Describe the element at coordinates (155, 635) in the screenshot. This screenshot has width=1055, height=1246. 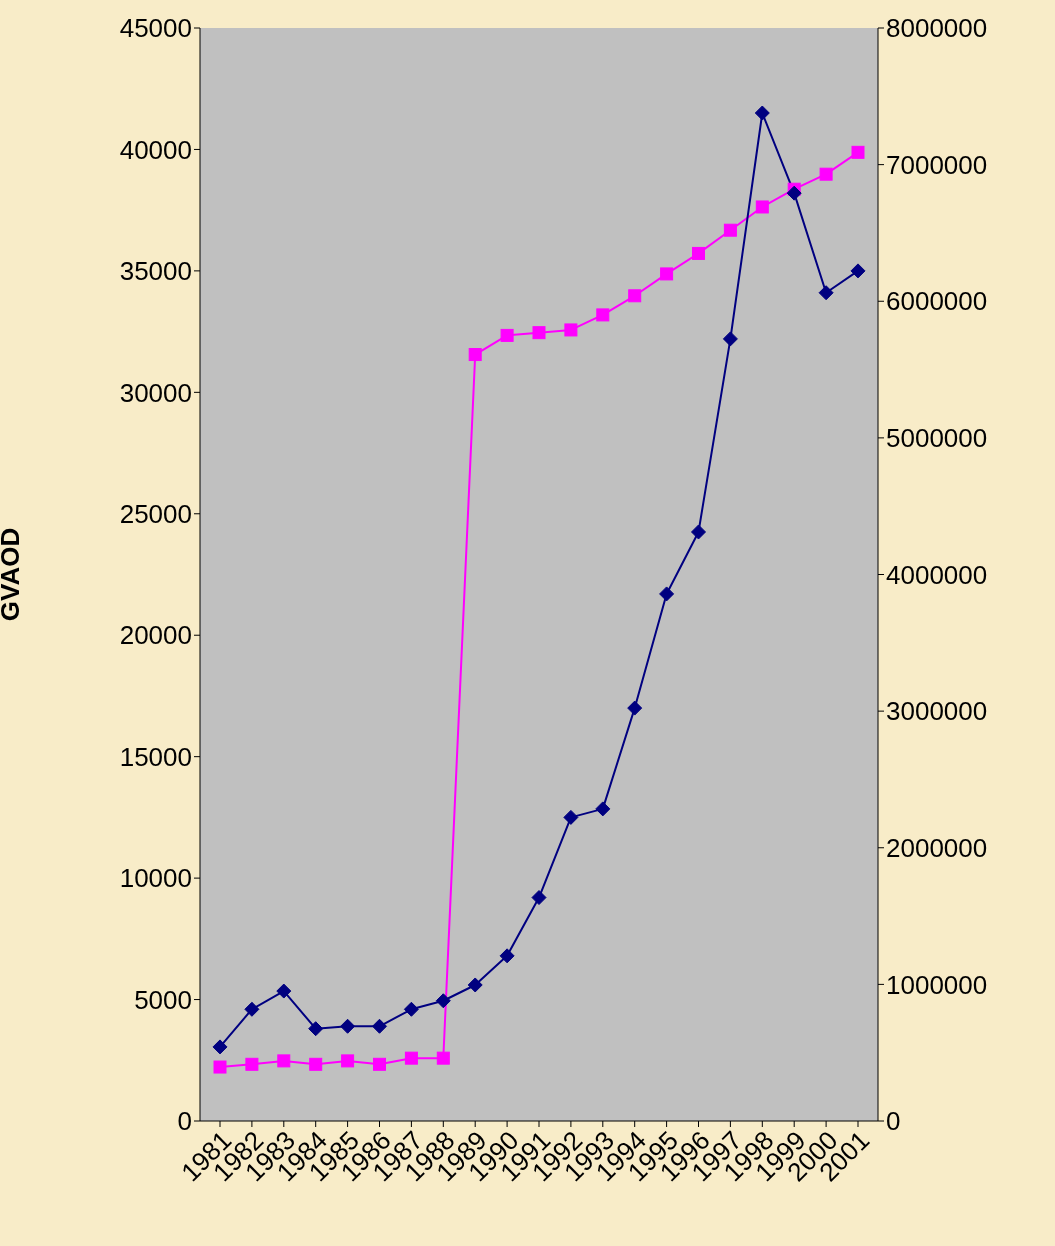
I see `y-tick-label: 20000` at that location.